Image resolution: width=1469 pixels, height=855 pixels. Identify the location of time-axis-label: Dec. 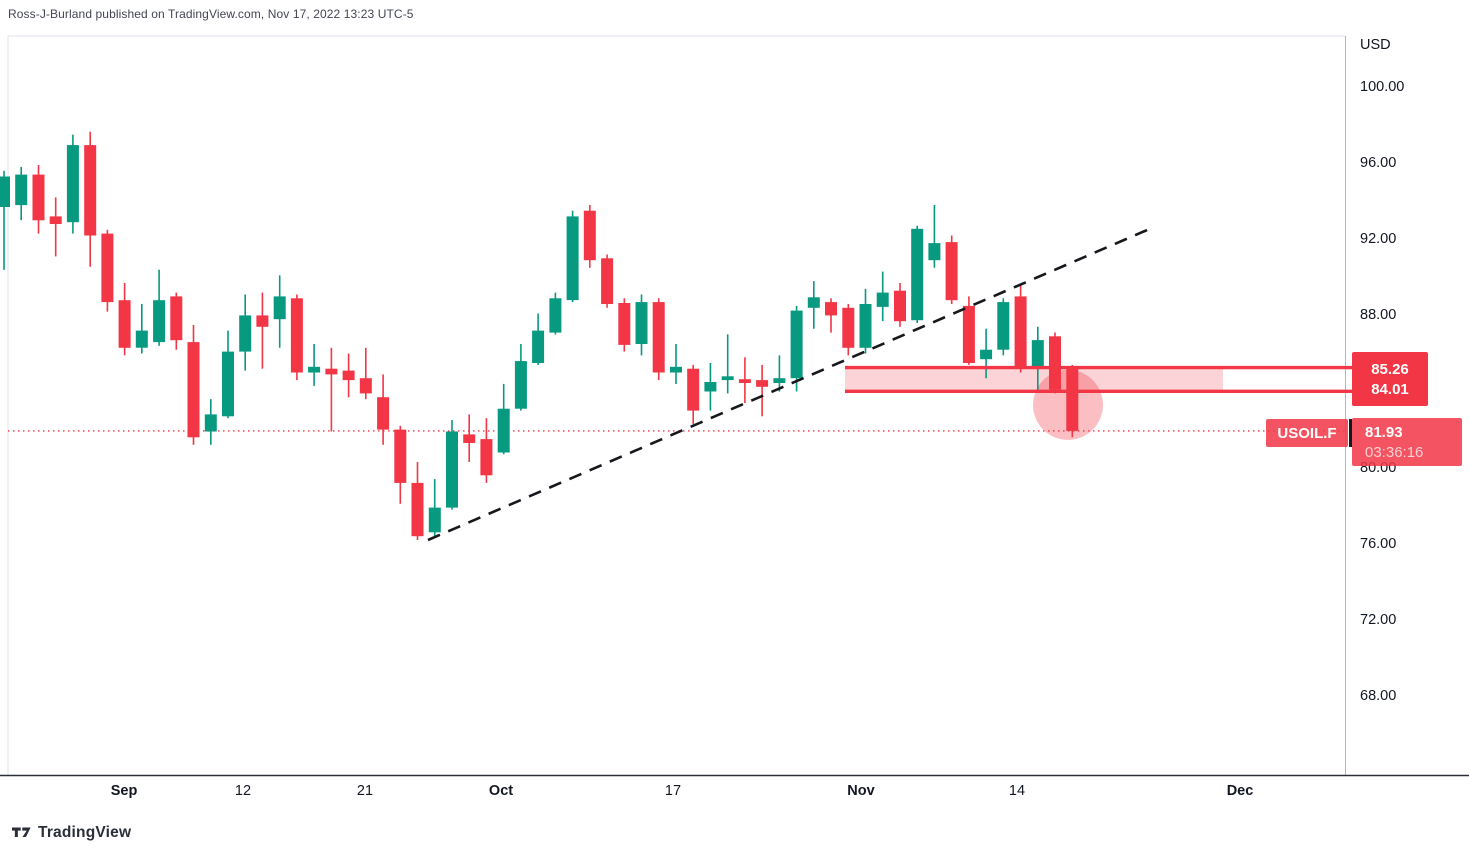
(1240, 791).